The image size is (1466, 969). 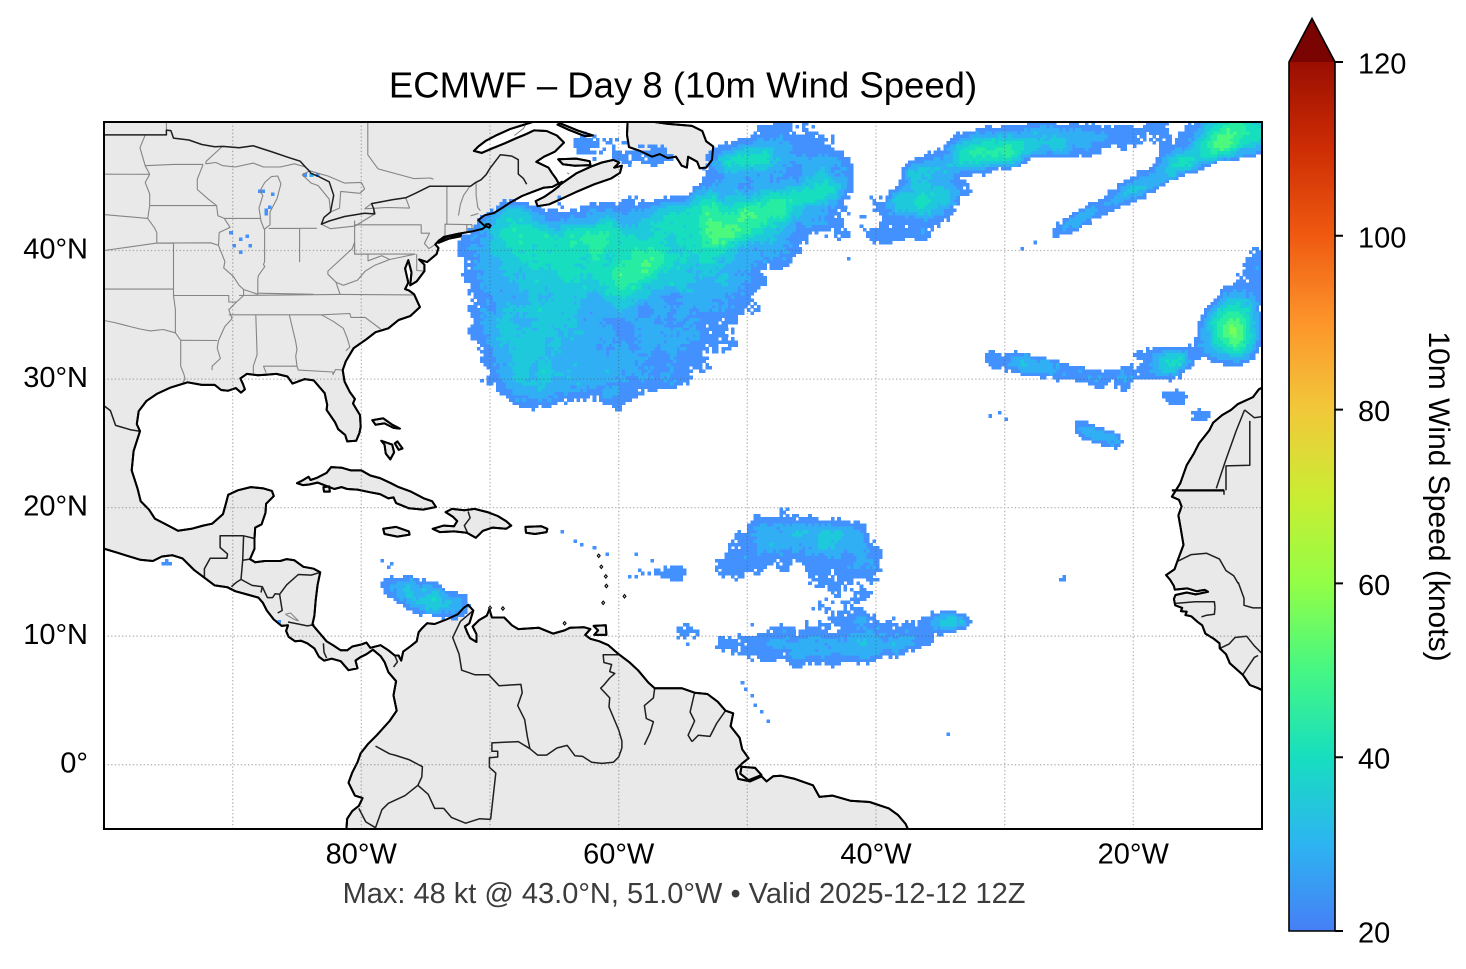 What do you see at coordinates (55, 507) in the screenshot?
I see `svg-text: 20°N` at bounding box center [55, 507].